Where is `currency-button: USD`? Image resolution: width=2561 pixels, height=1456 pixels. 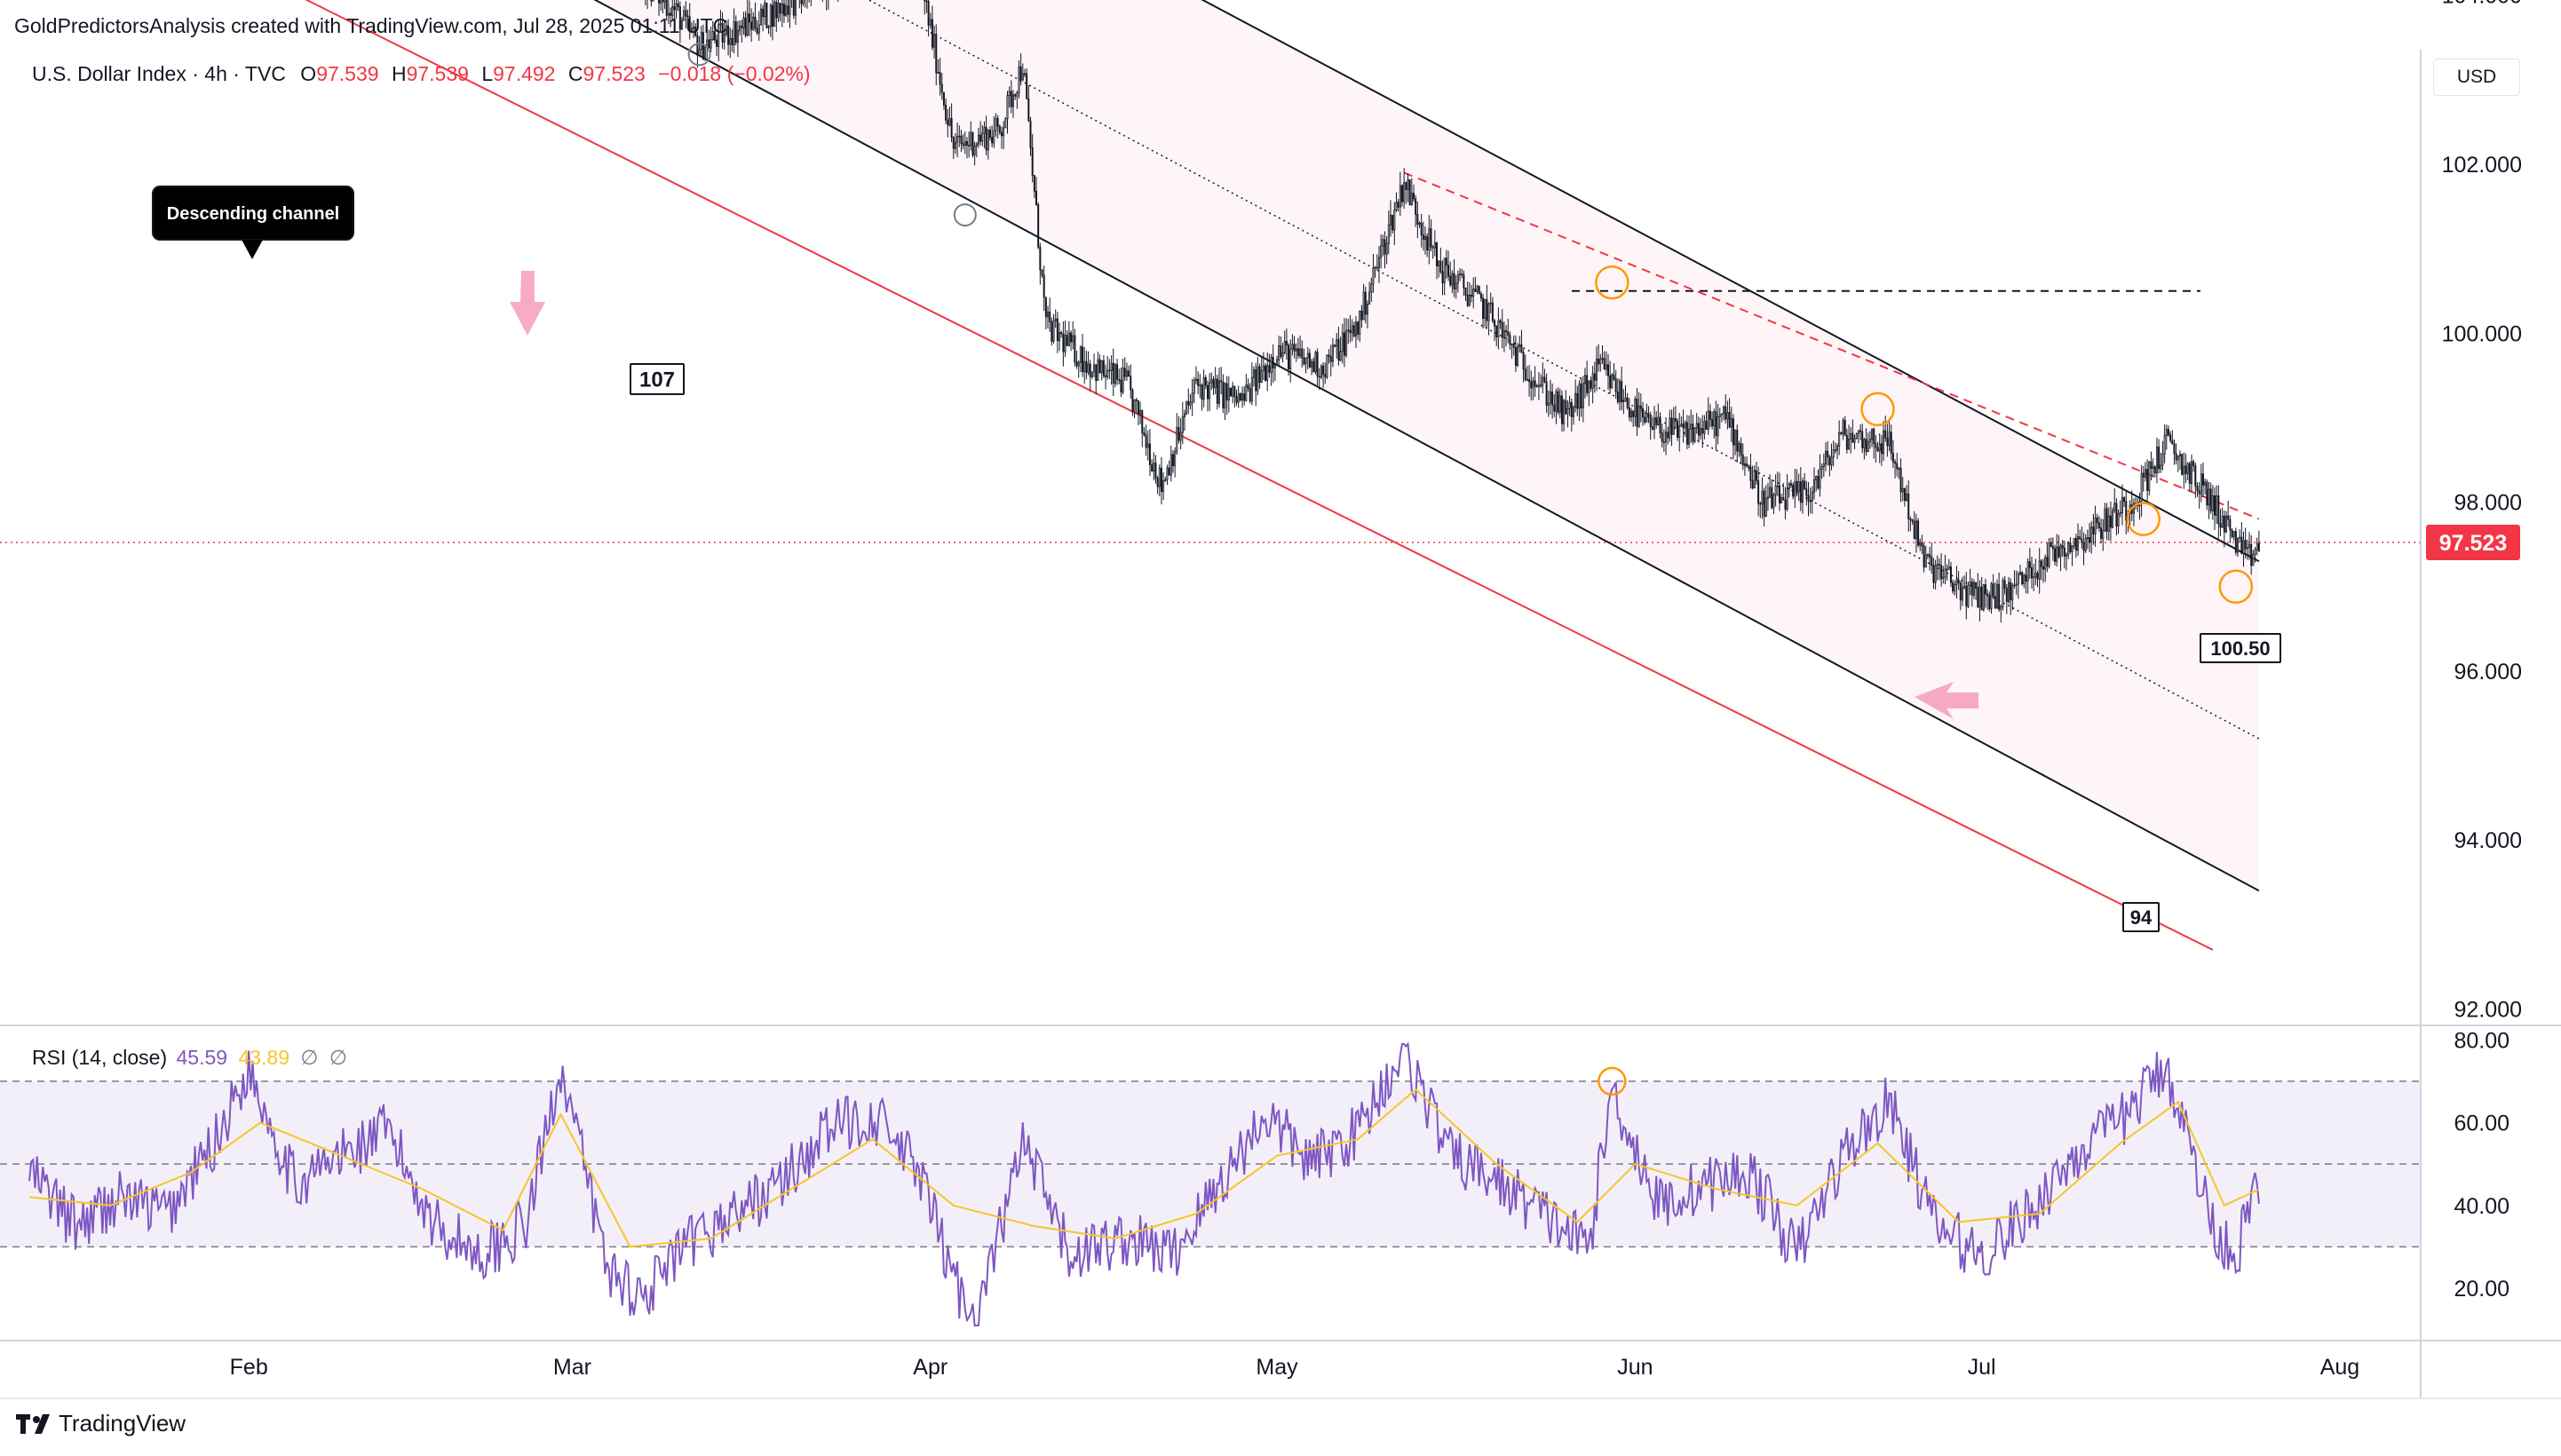 currency-button: USD is located at coordinates (2476, 77).